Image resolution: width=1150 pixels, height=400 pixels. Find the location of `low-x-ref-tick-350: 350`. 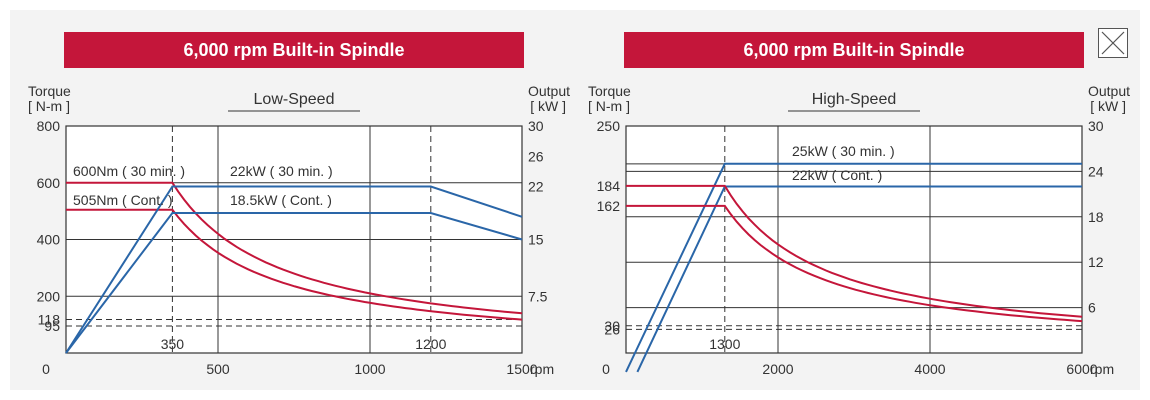

low-x-ref-tick-350: 350 is located at coordinates (173, 344).